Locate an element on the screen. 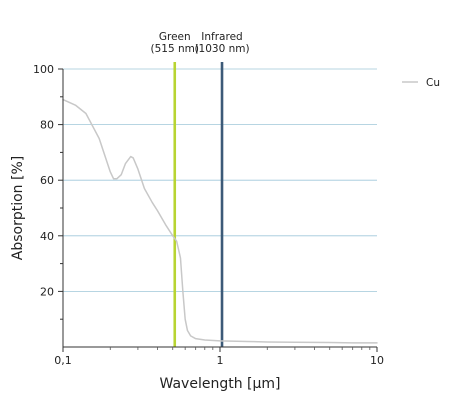 The image size is (460, 403). y-tick-label: 40 is located at coordinates (47, 236).